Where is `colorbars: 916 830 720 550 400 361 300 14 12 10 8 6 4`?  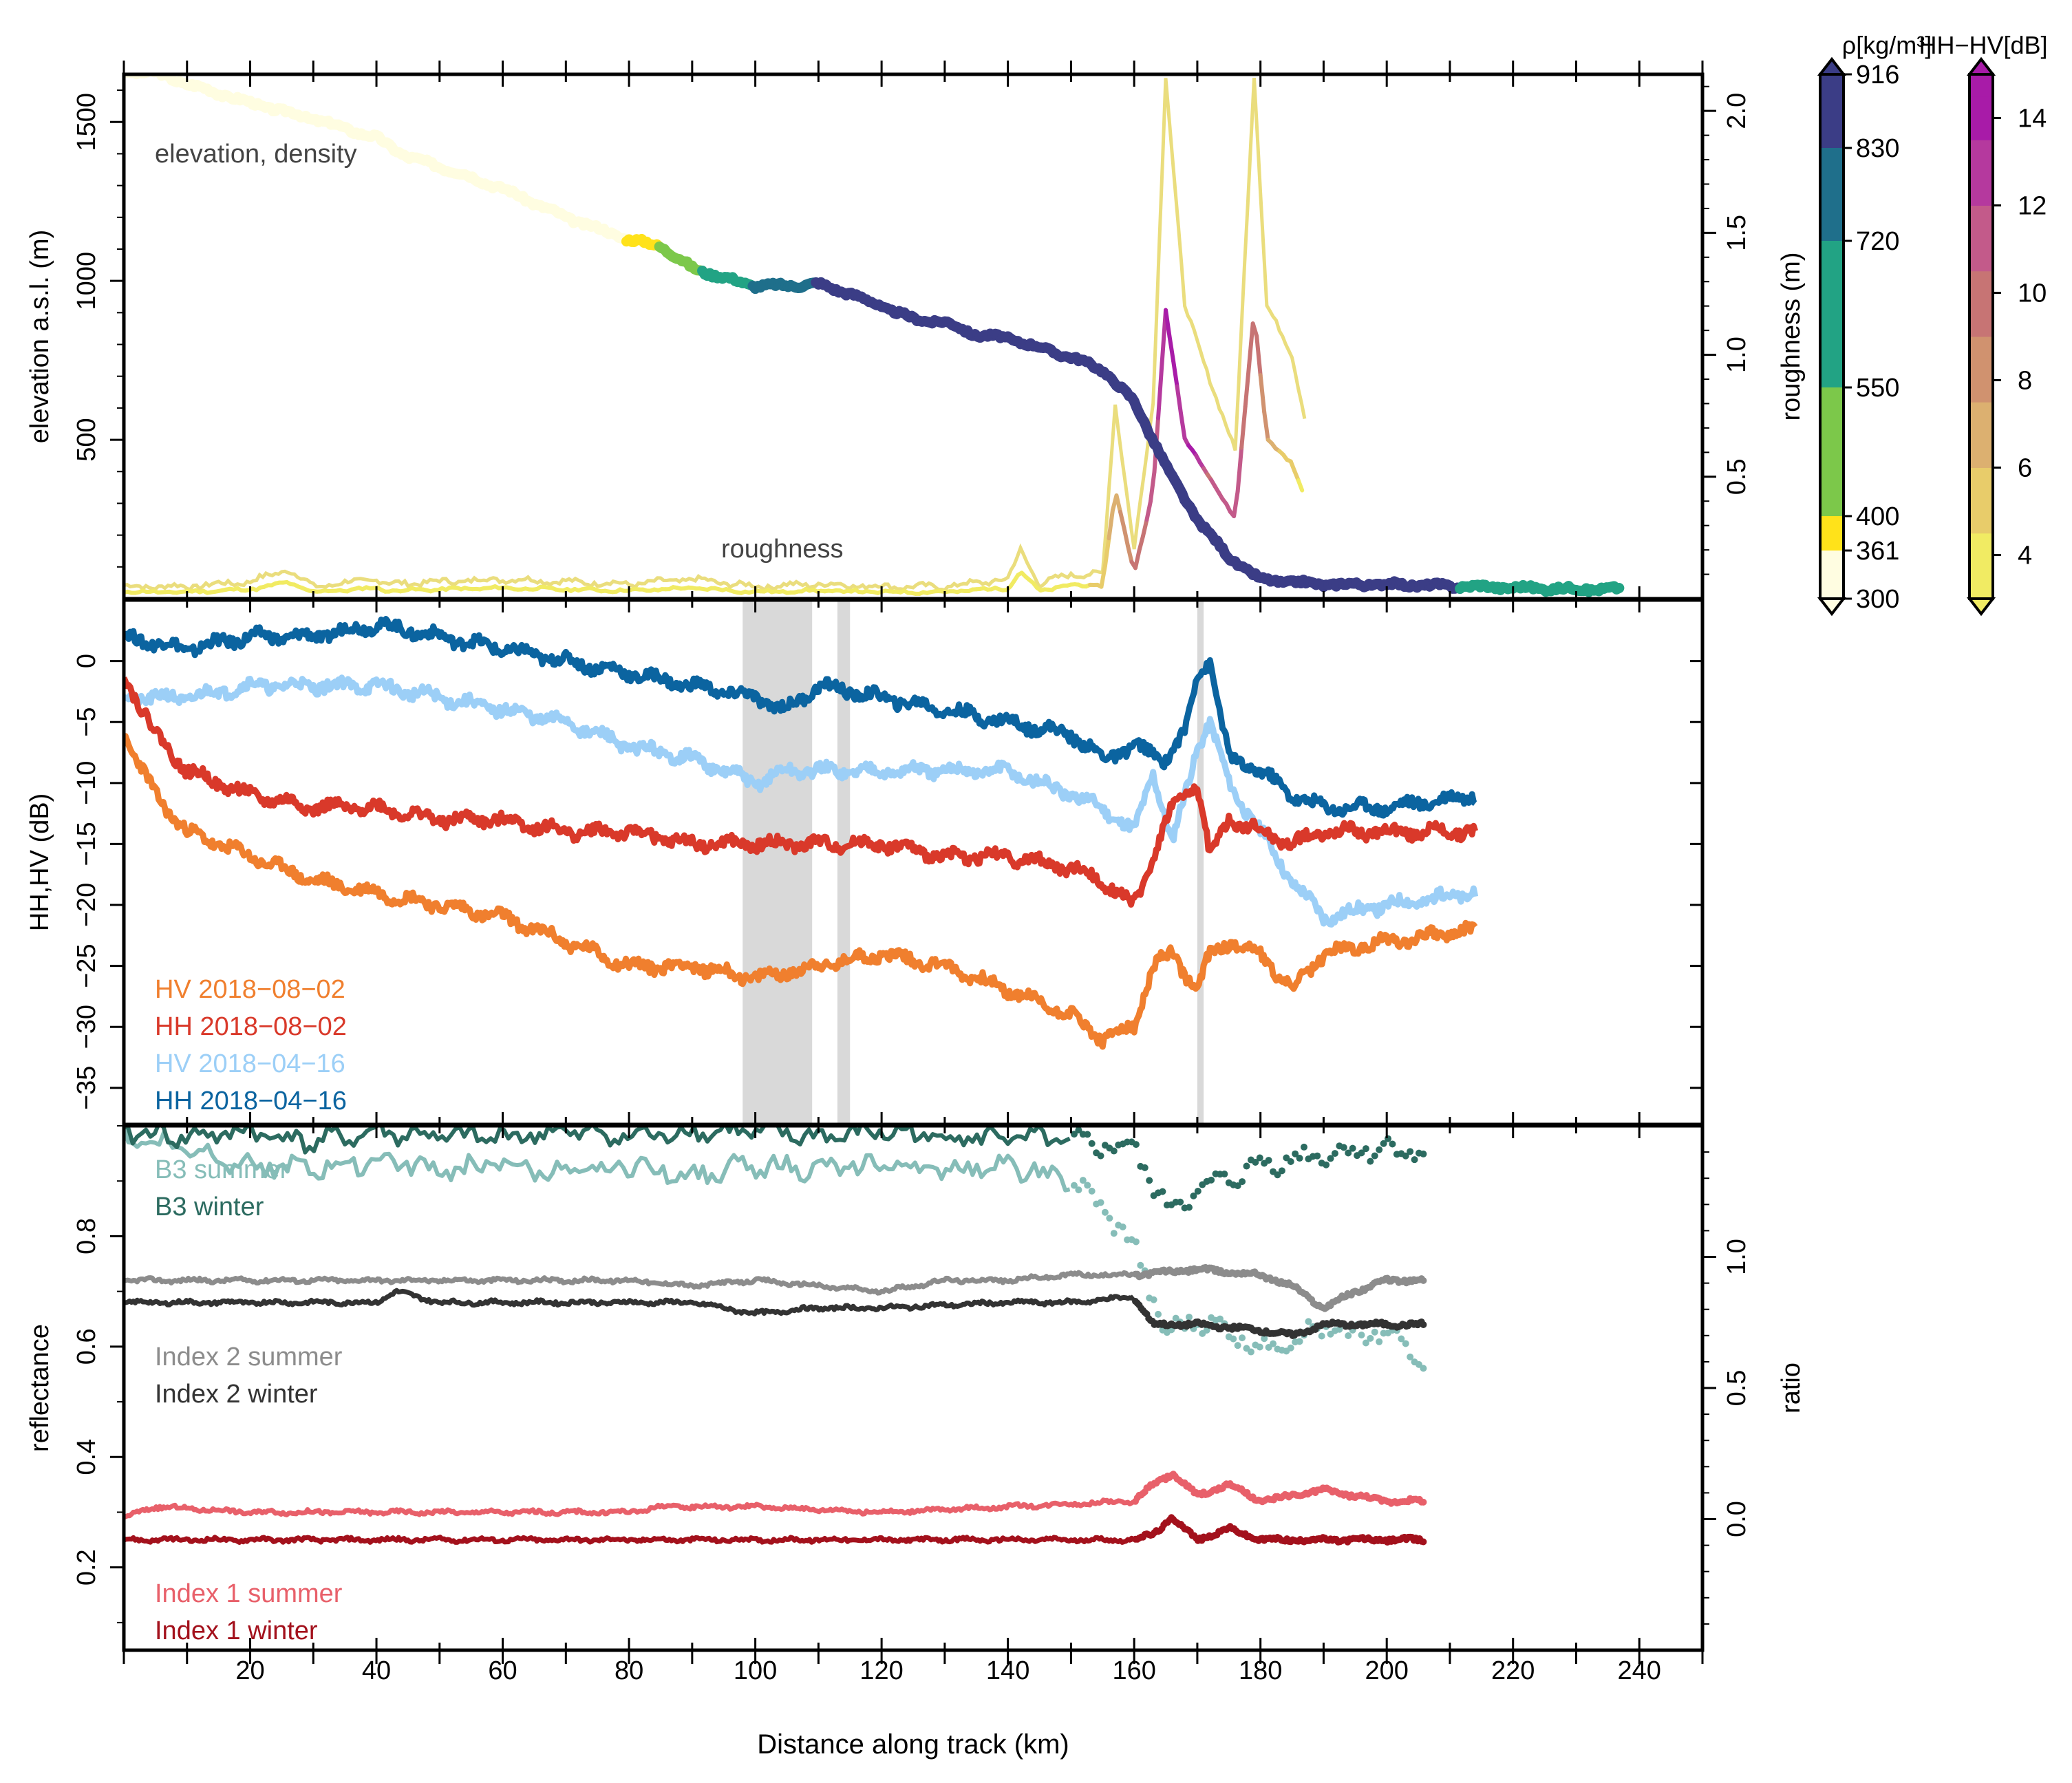 colorbars: 916 830 720 550 400 361 300 14 12 10 8 6 4 is located at coordinates (1932, 336).